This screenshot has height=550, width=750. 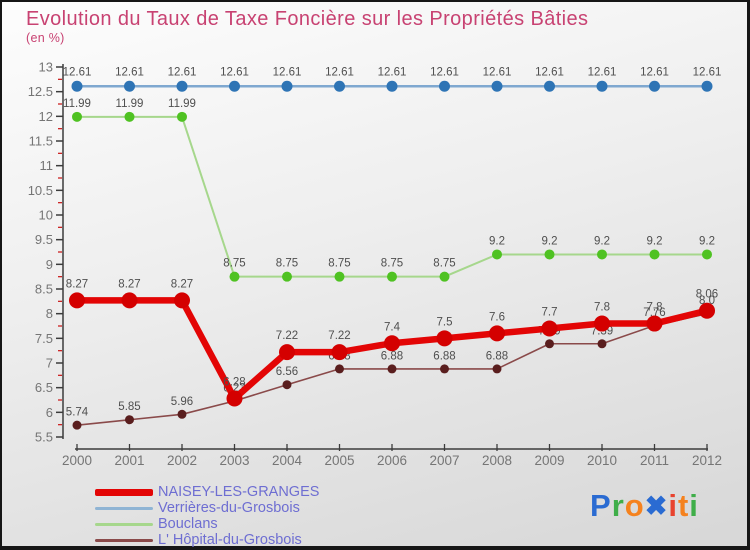 I want to click on x-tick-label: 2012, so click(x=707, y=460).